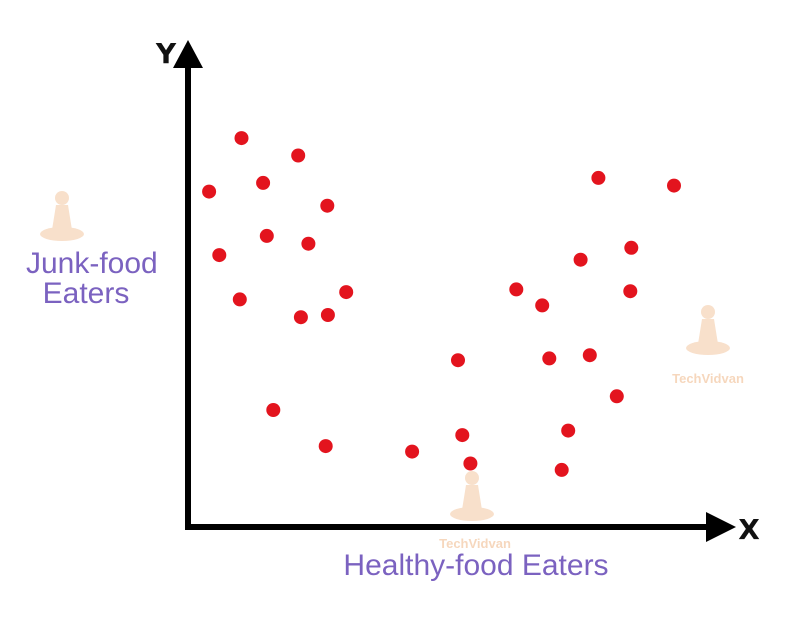 The width and height of the screenshot is (800, 628). I want to click on watermark-logo-left, so click(62, 216).